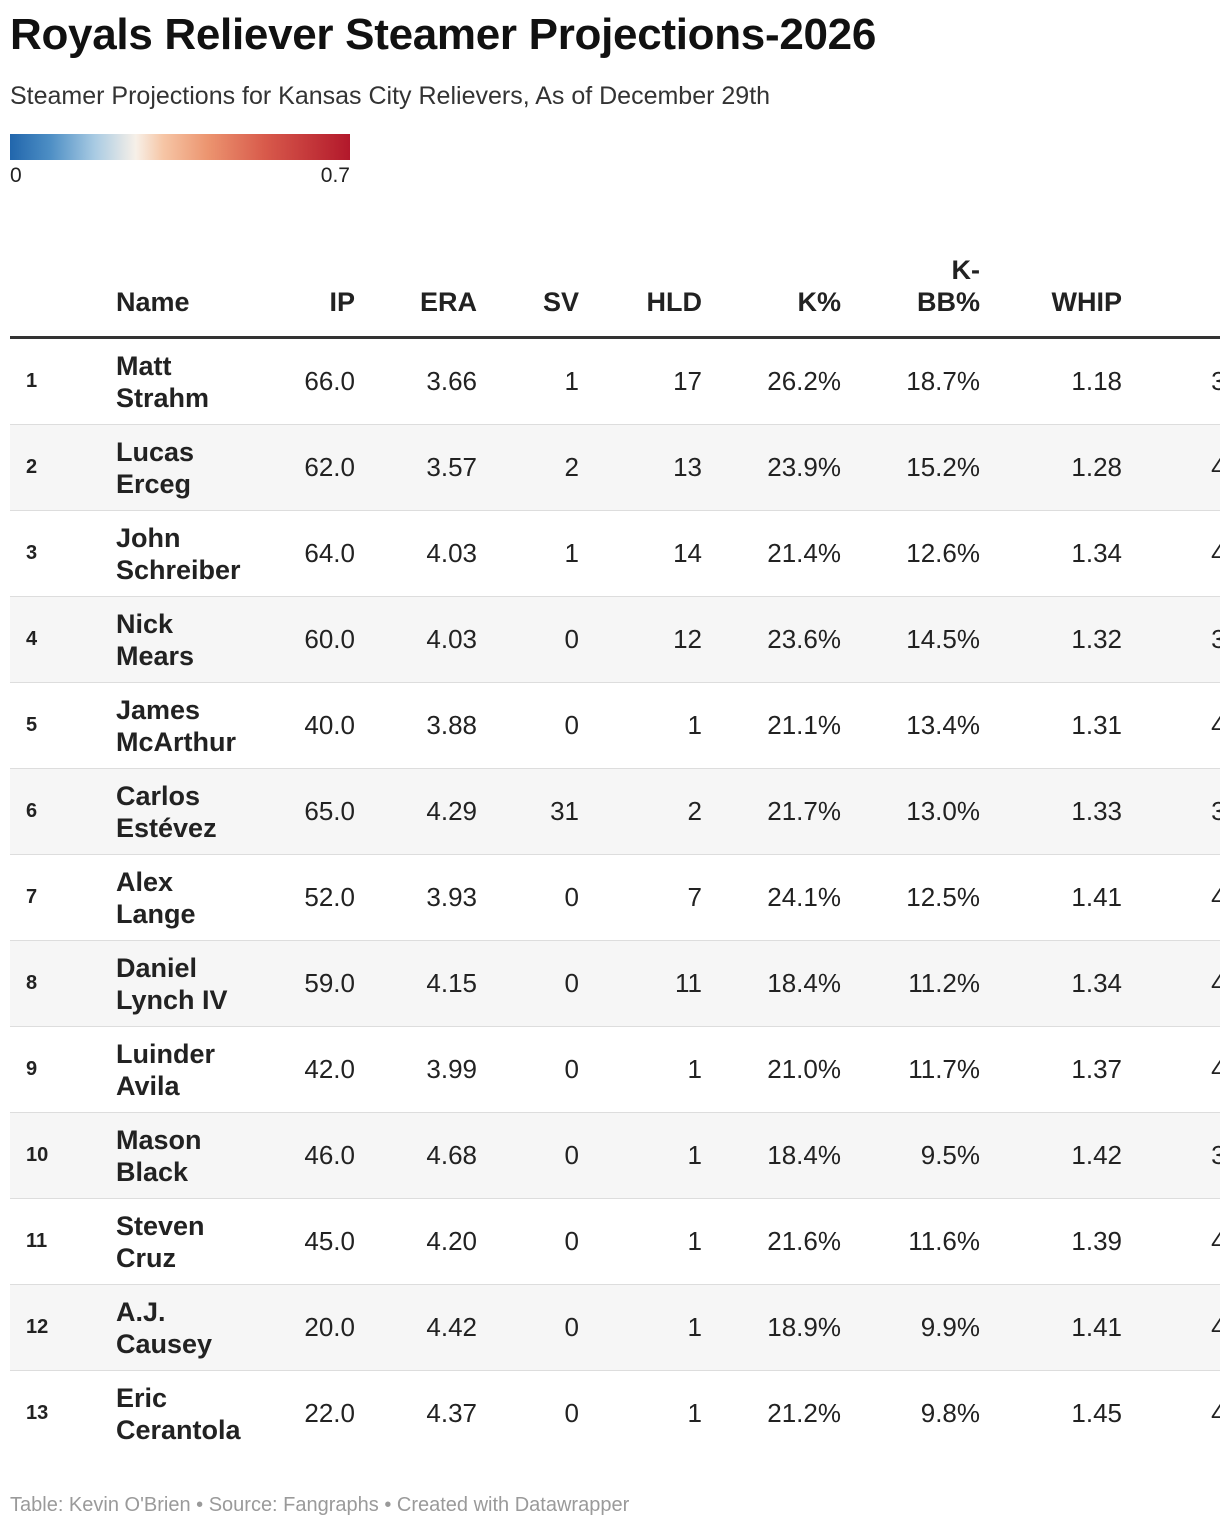 This screenshot has height=1530, width=1220. What do you see at coordinates (451, 467) in the screenshot?
I see `era-cell: 3.57` at bounding box center [451, 467].